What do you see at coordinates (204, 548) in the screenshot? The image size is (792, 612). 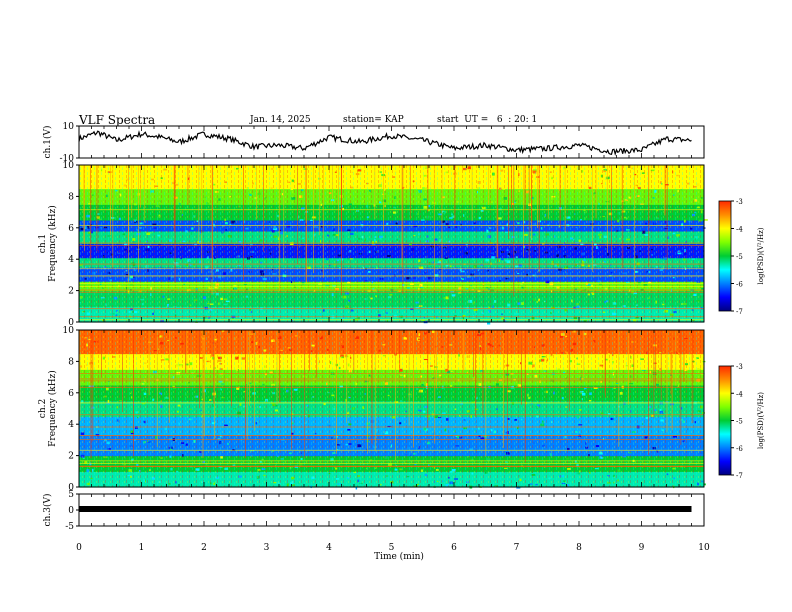 I see `x-tick-label: 2` at bounding box center [204, 548].